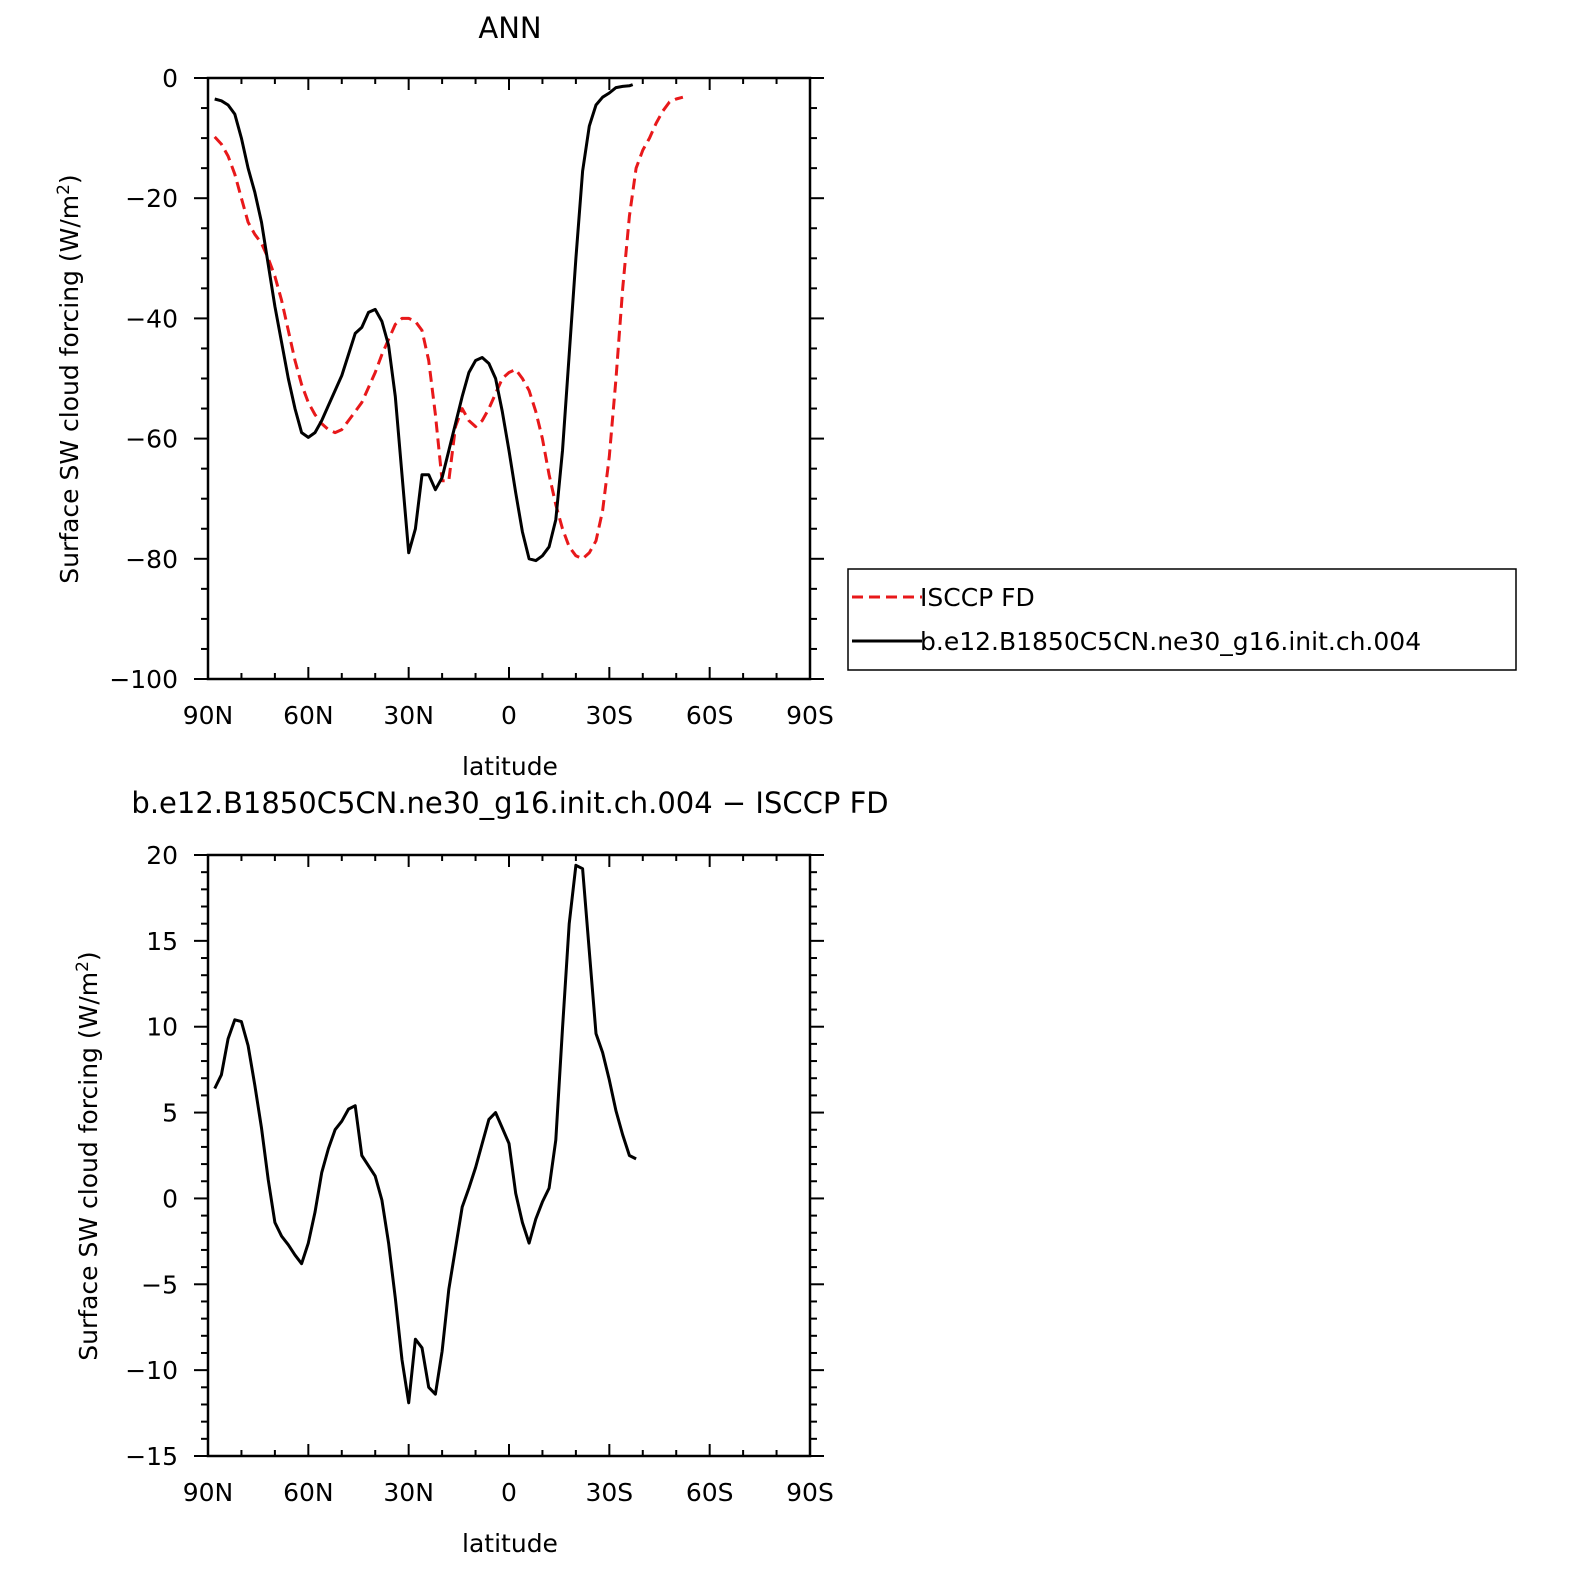 This screenshot has width=1572, height=1569. Describe the element at coordinates (151, 439) in the screenshot. I see `y-tick-label: −60` at that location.